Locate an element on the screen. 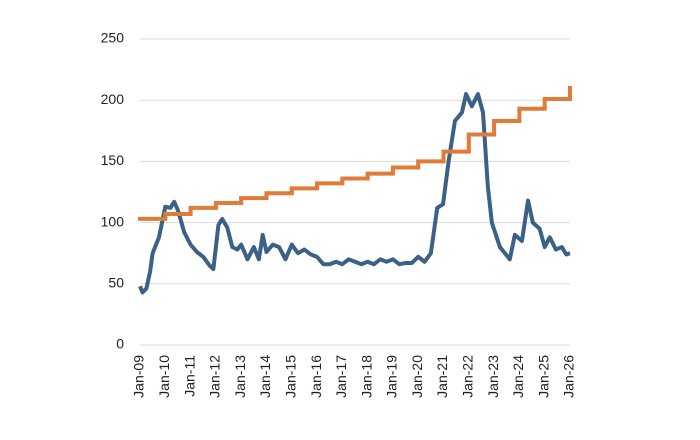 The height and width of the screenshot is (440, 700). x-tick-label: Jan-15 is located at coordinates (290, 376).